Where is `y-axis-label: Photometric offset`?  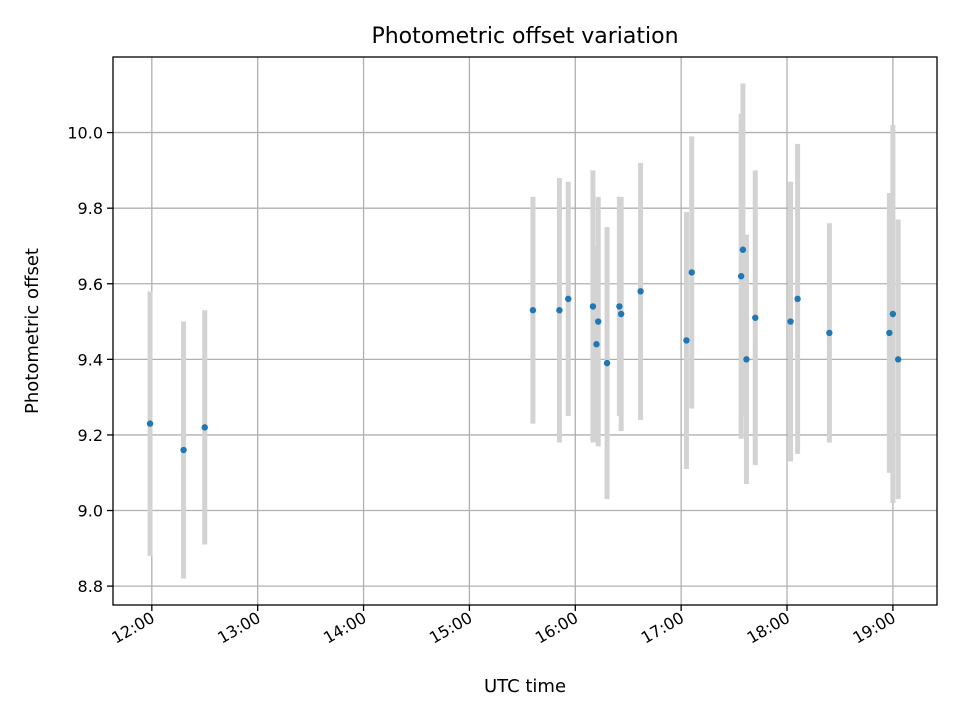
y-axis-label: Photometric offset is located at coordinates (32, 331).